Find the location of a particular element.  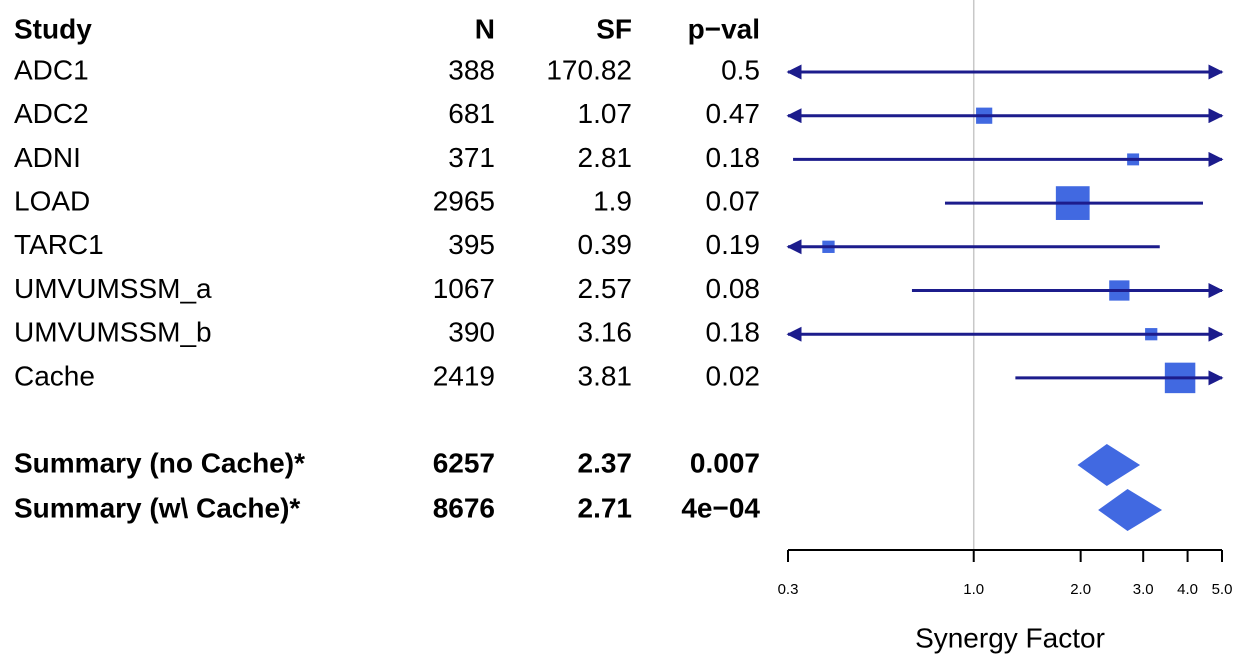

summary-name: Summary (no Cache)* is located at coordinates (159, 462).